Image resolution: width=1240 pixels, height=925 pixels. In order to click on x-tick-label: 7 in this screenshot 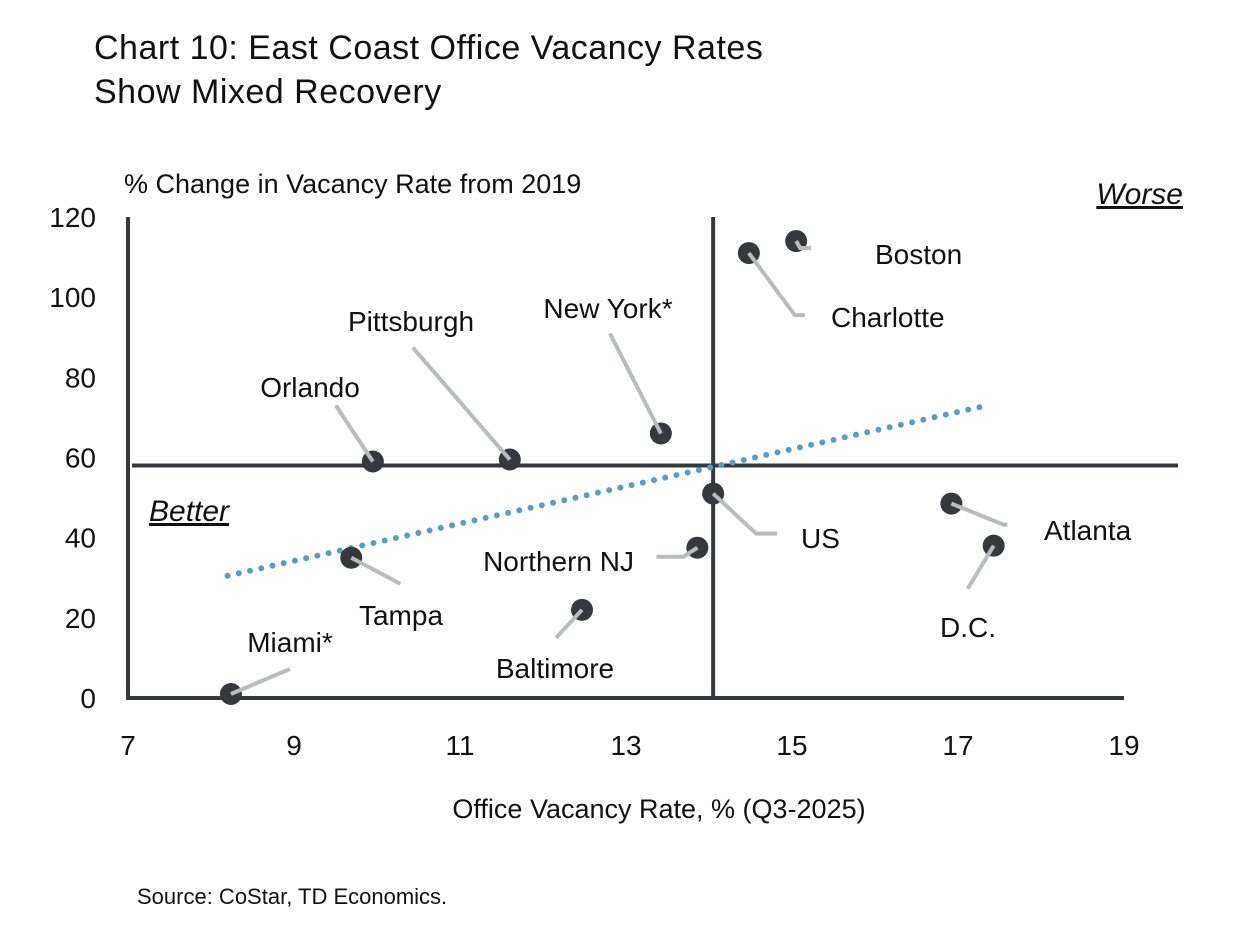, I will do `click(128, 745)`.